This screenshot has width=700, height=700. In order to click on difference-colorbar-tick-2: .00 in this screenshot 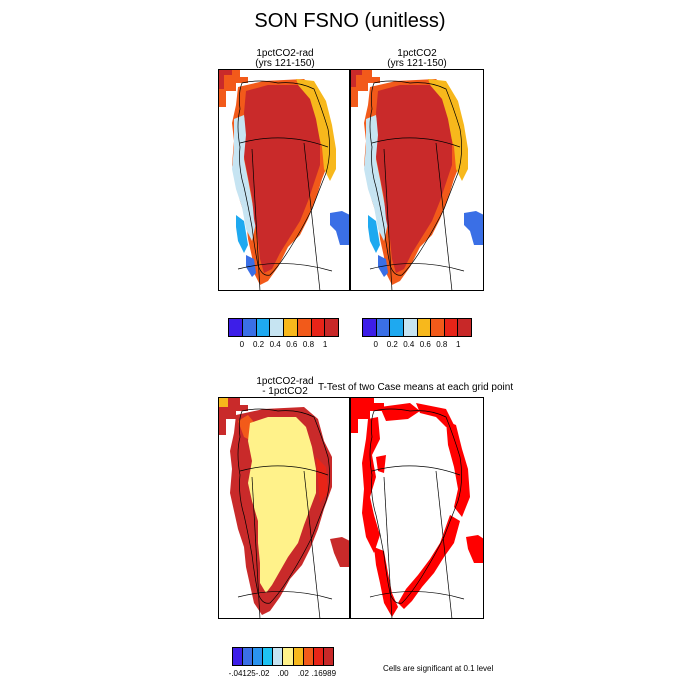, I will do `click(283, 673)`.